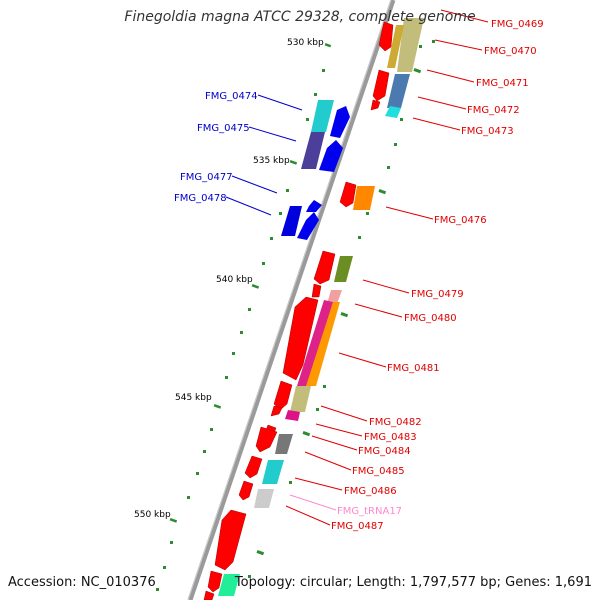  What do you see at coordinates (315, 170) in the screenshot?
I see `reverse-genes` at bounding box center [315, 170].